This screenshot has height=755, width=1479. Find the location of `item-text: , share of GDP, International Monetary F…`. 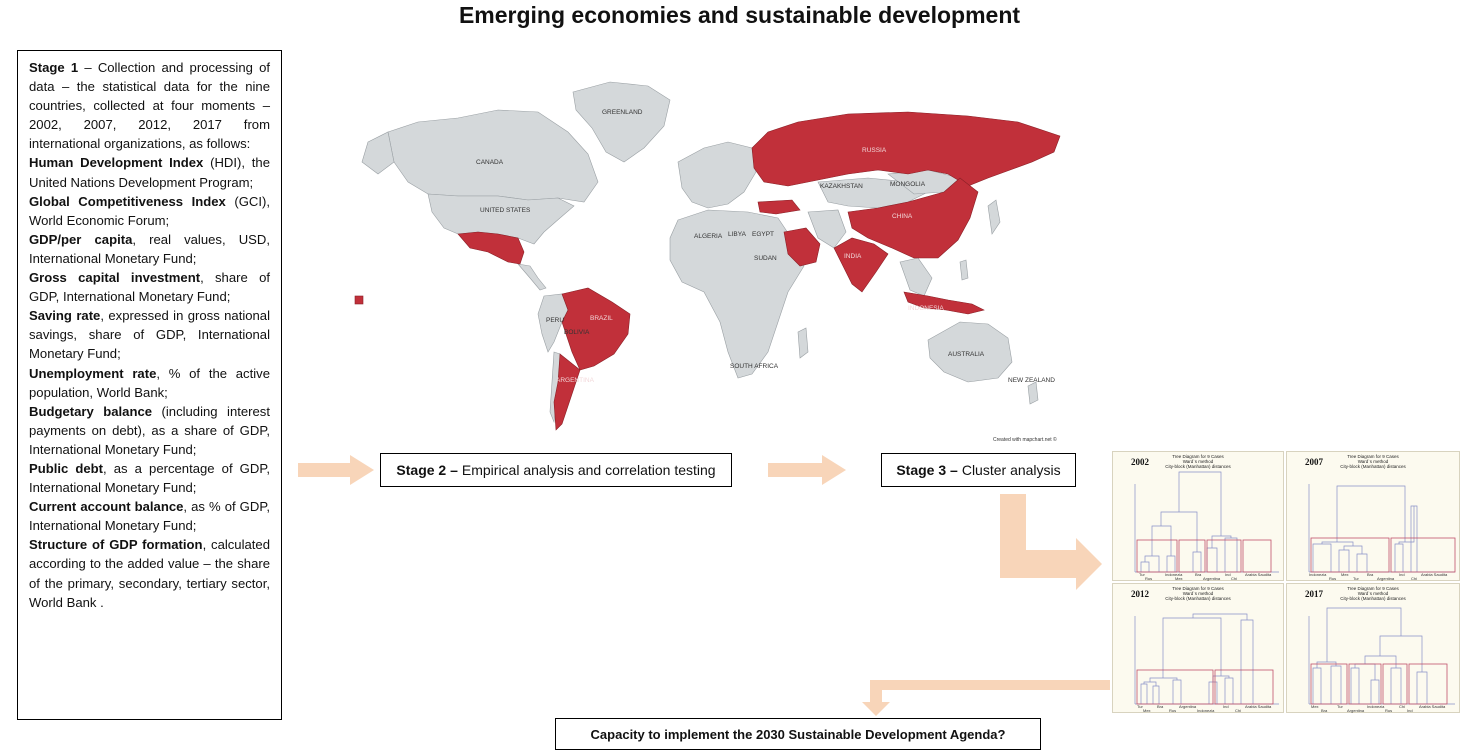

item-text: , share of GDP, International Monetary F… is located at coordinates (149, 287).